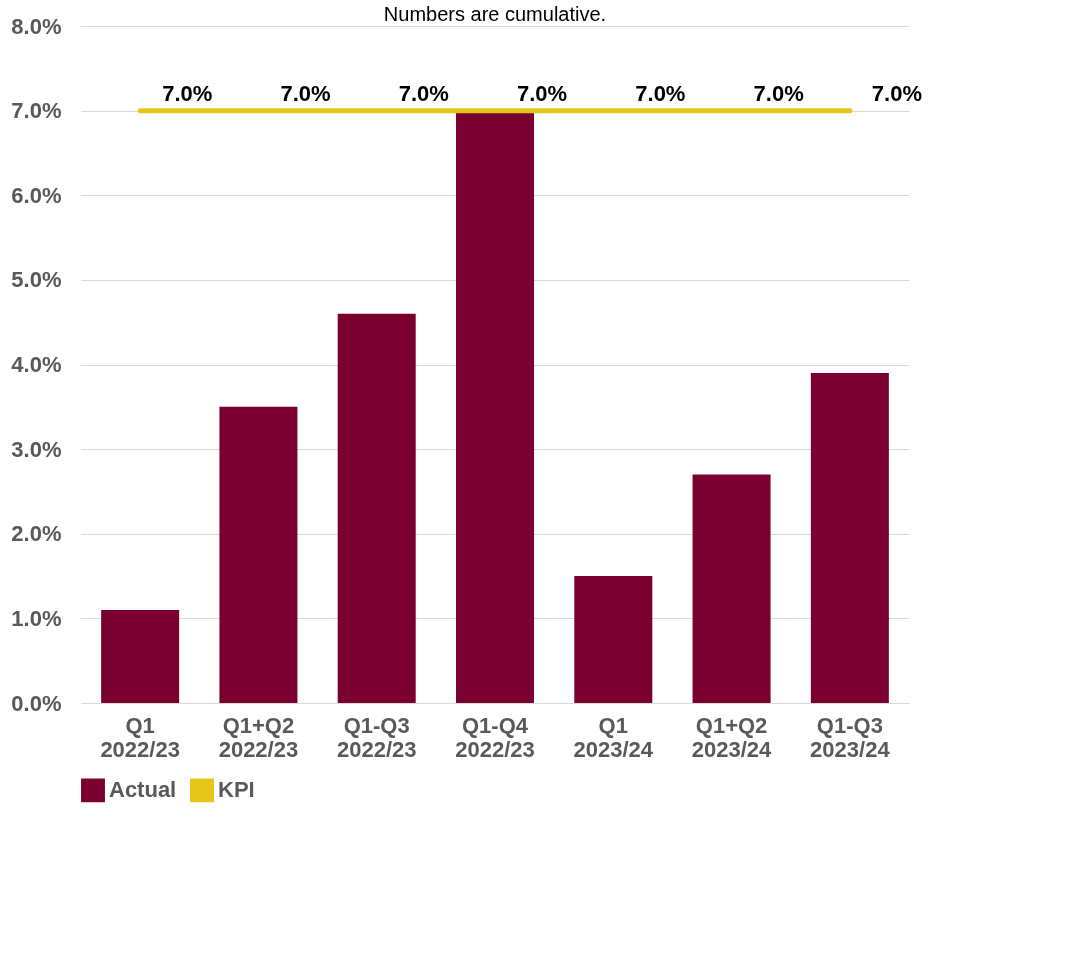 Image resolution: width=1085 pixels, height=962 pixels. What do you see at coordinates (140, 737) in the screenshot?
I see `x-tick-label: Q1 2022/23` at bounding box center [140, 737].